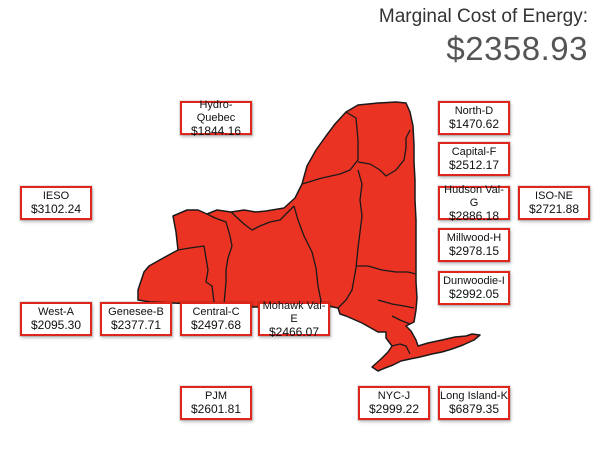  I want to click on zone-name: IESO, so click(56, 196).